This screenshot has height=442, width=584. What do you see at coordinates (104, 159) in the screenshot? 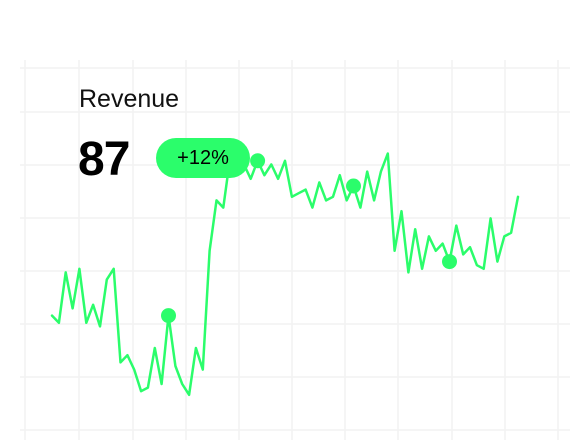
I see `metric-value: 87` at bounding box center [104, 159].